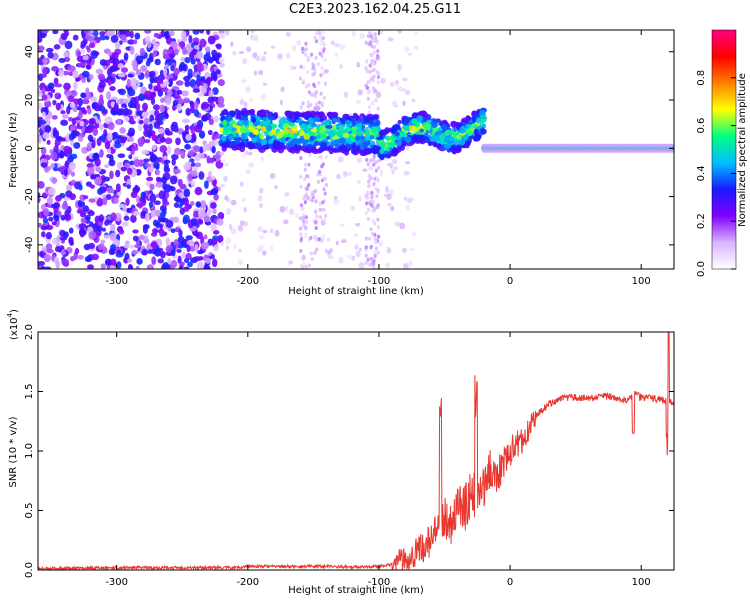 The width and height of the screenshot is (750, 600). What do you see at coordinates (14, 328) in the screenshot?
I see `snr-scale-prefix: (x10` at bounding box center [14, 328].